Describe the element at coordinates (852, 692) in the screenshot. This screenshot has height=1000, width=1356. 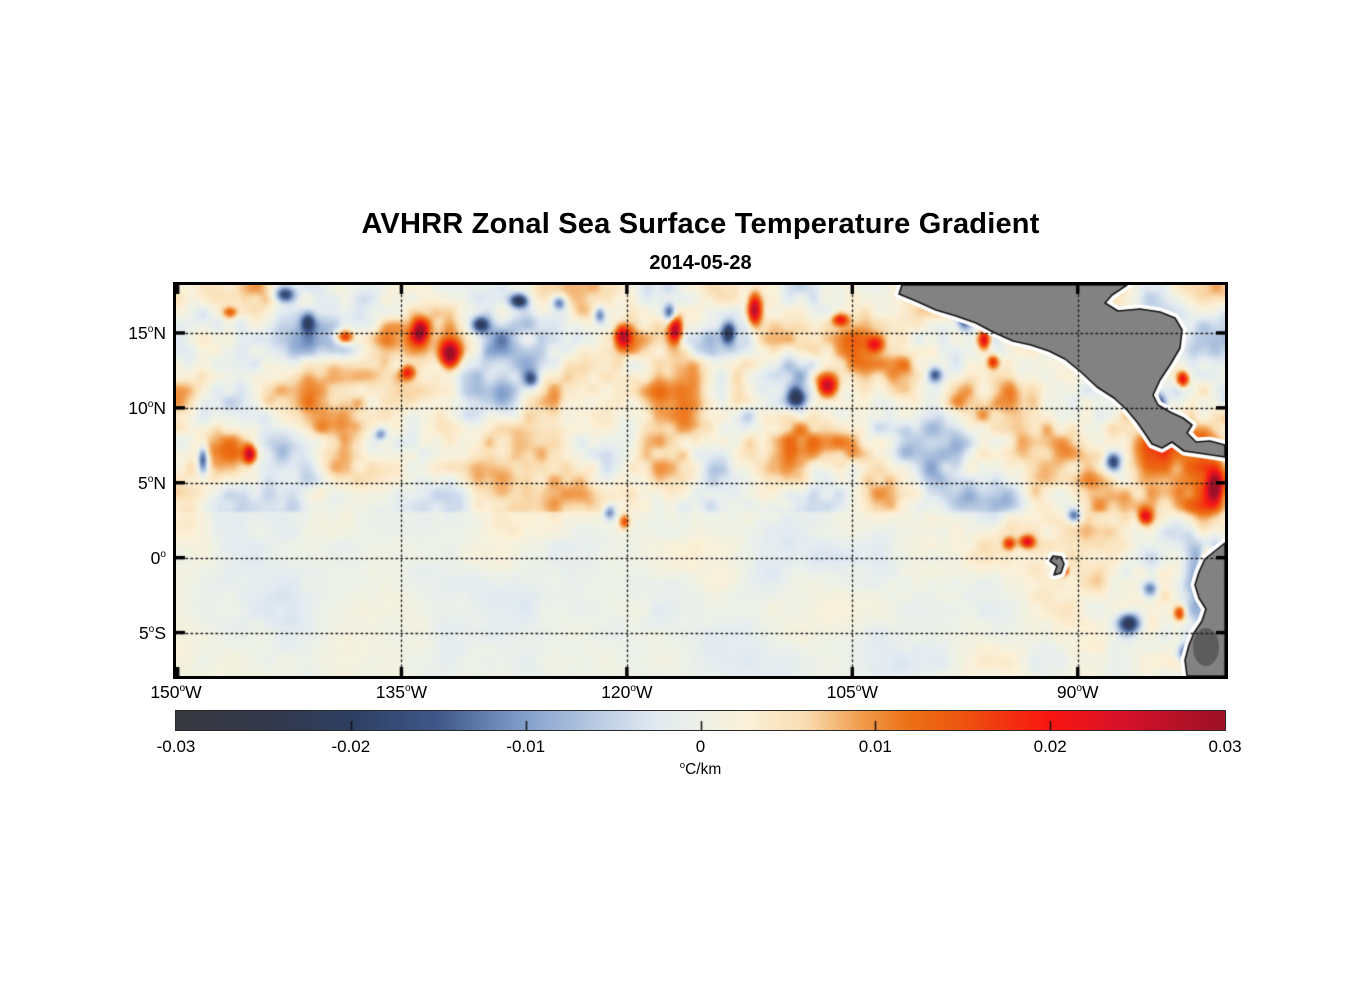
I see `x-tick-label: 105oW` at that location.